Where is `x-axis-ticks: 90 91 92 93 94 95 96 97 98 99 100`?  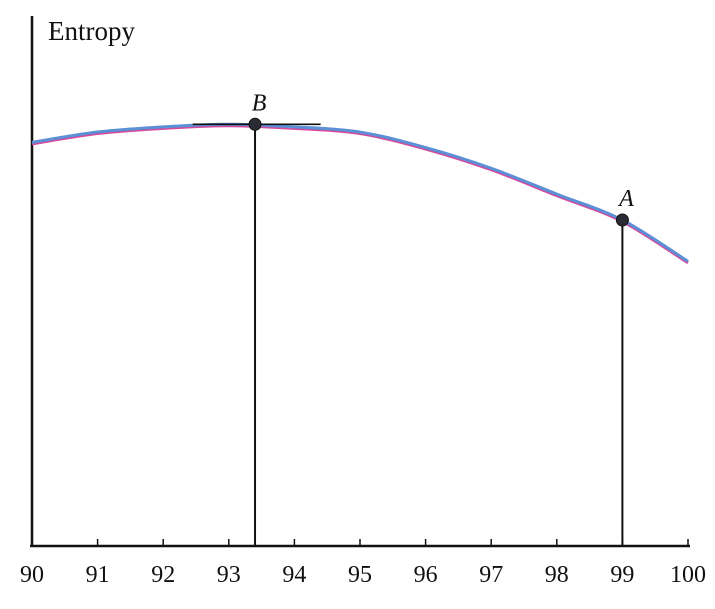
x-axis-ticks: 90 91 92 93 94 95 96 97 98 99 100 is located at coordinates (363, 563).